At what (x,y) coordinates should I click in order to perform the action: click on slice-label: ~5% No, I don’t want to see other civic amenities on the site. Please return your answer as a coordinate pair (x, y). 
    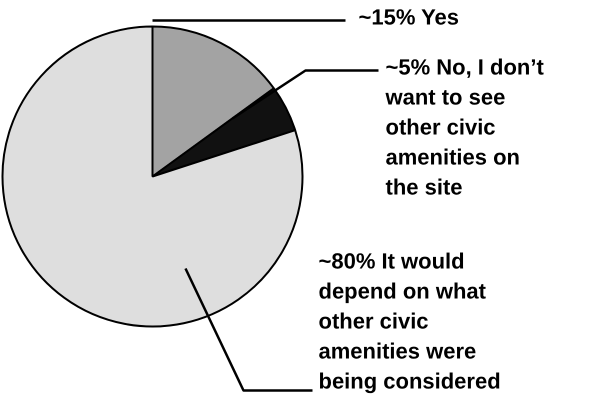
    Looking at the image, I should click on (464, 127).